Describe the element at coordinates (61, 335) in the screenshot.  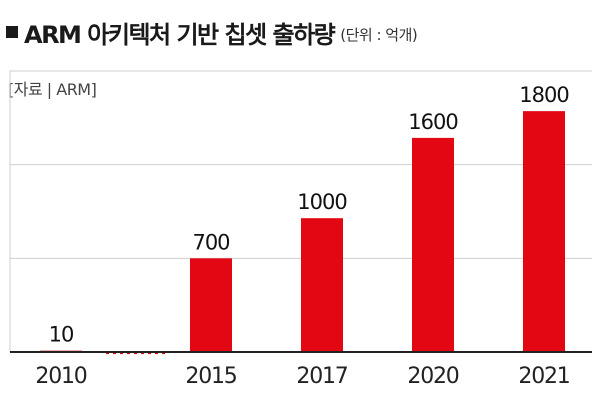
I see `value-label-2010: 10` at that location.